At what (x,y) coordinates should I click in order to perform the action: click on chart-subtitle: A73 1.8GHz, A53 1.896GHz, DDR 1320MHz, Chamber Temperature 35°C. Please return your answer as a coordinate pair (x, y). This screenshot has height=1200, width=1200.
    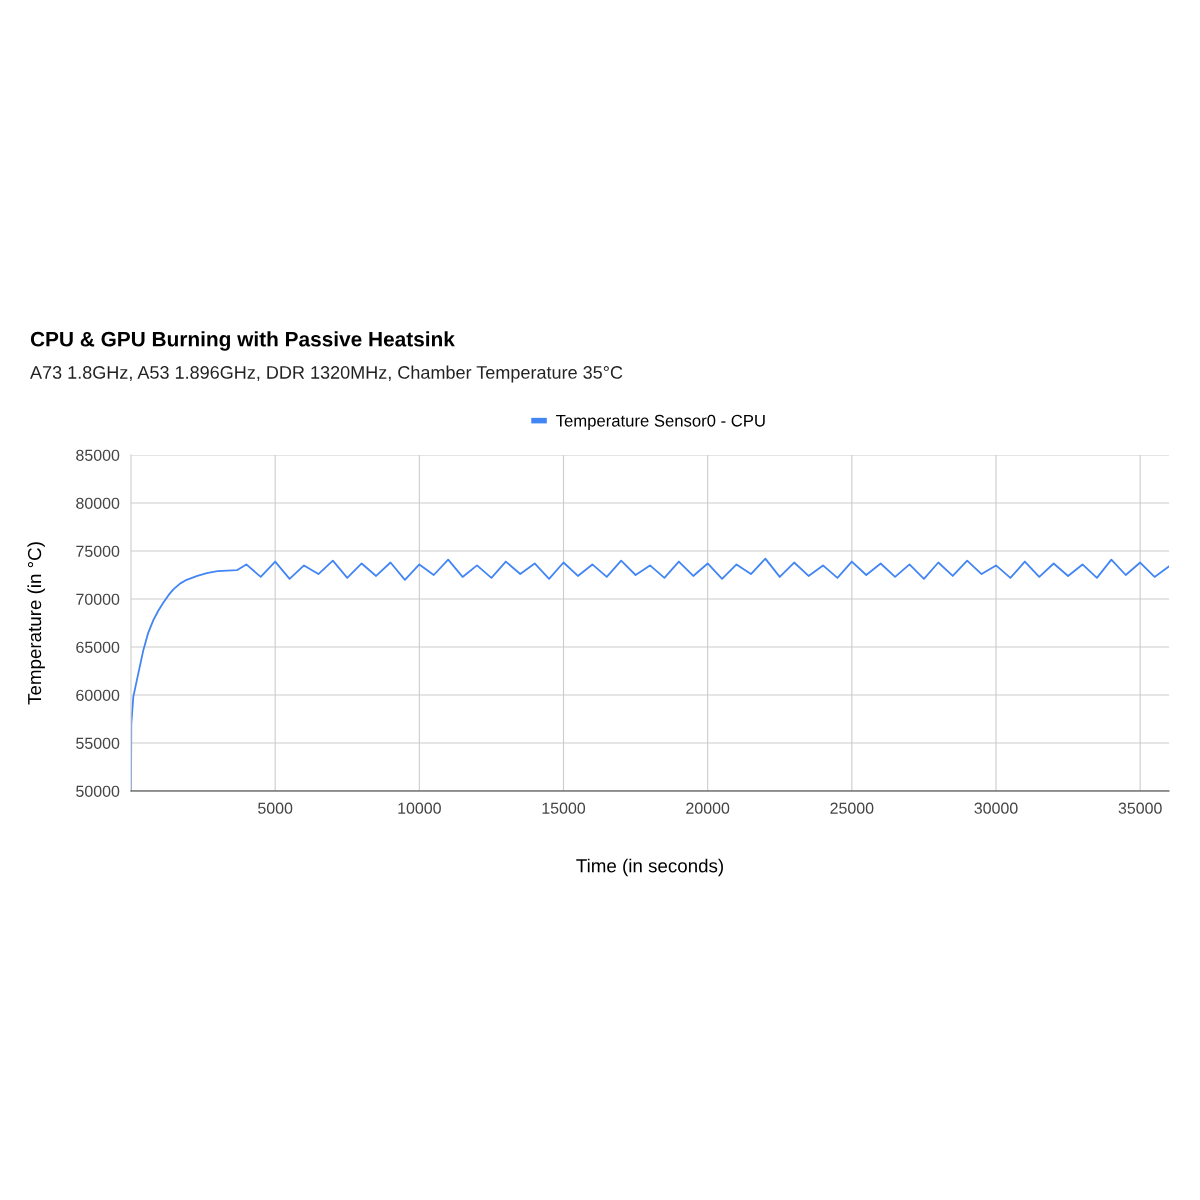
    Looking at the image, I should click on (326, 374).